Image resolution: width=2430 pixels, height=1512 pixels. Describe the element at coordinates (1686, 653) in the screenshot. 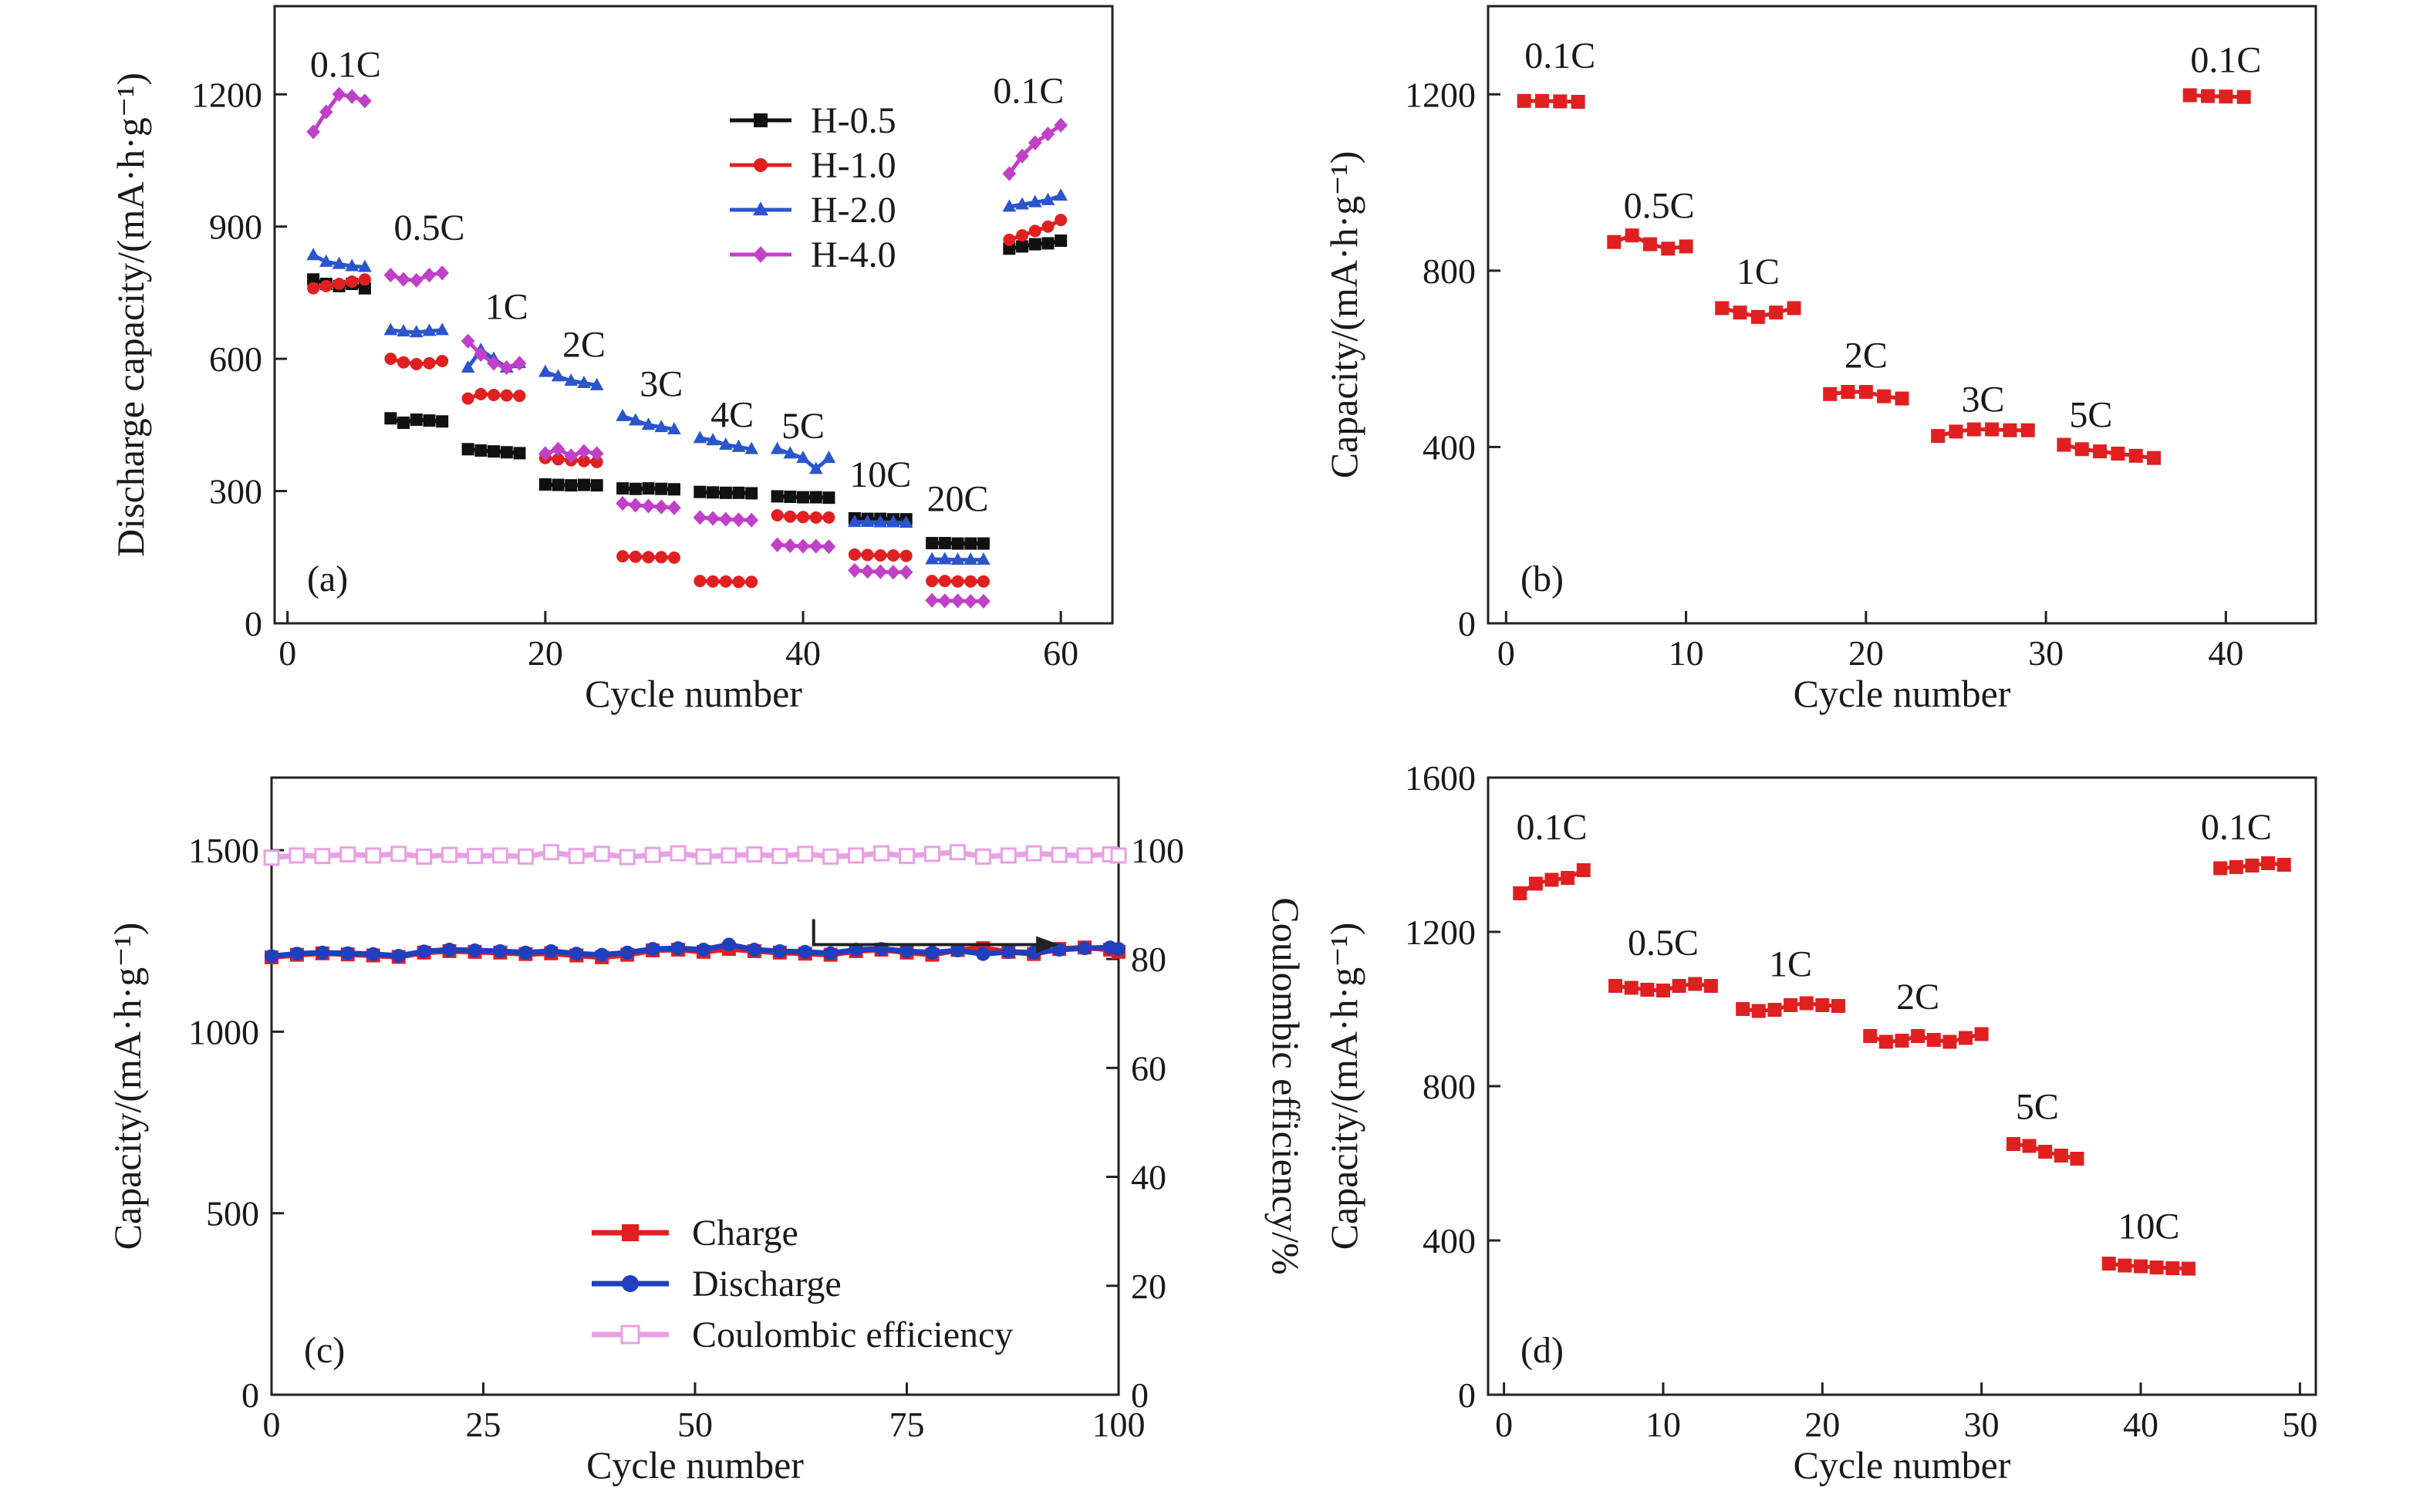

I see `x-tick-label: 10` at that location.